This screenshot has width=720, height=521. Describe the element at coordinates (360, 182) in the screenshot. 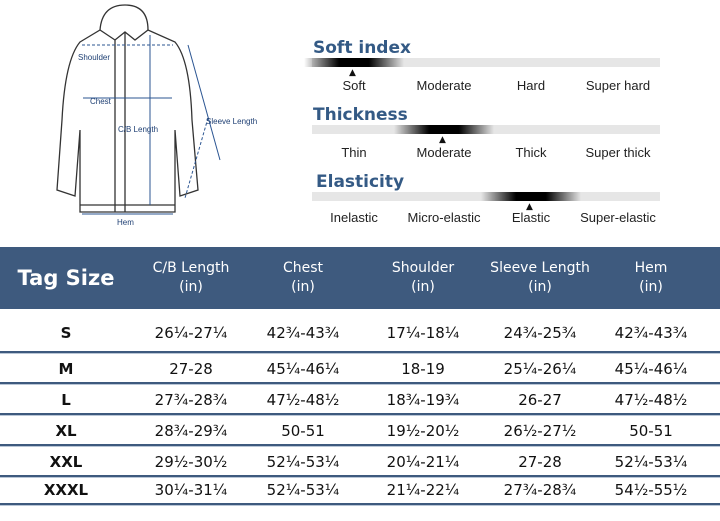

I see `elasticity-title: Elasticity` at that location.